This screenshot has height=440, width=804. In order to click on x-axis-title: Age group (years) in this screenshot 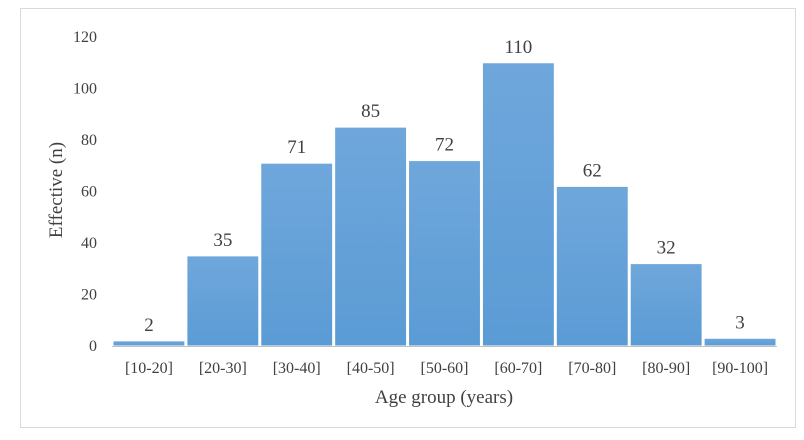, I will do `click(444, 397)`.